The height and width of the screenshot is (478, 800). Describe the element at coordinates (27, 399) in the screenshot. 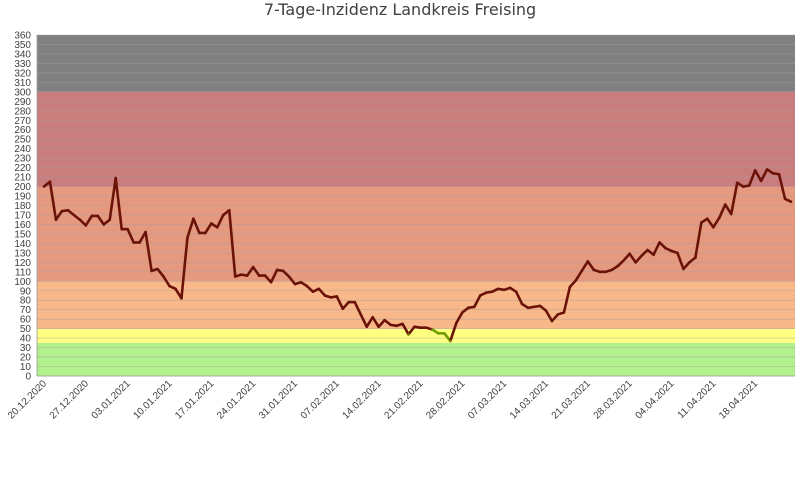

I see `x-tick-label: 20.12.2020` at that location.